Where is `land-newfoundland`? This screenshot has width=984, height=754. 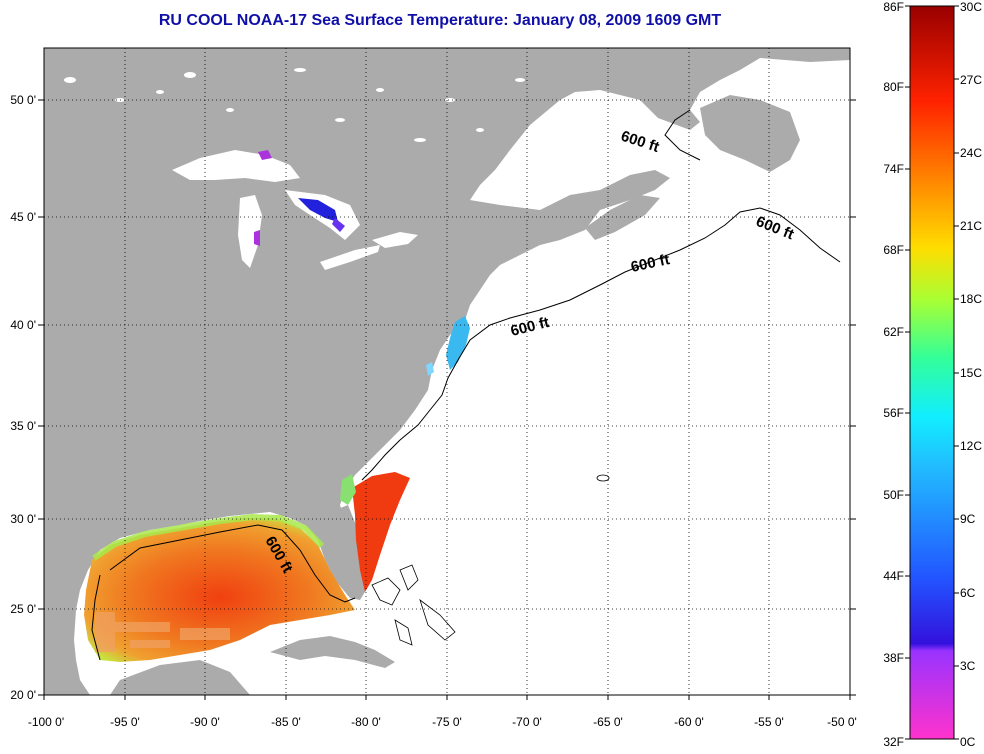
land-newfoundland is located at coordinates (750, 133).